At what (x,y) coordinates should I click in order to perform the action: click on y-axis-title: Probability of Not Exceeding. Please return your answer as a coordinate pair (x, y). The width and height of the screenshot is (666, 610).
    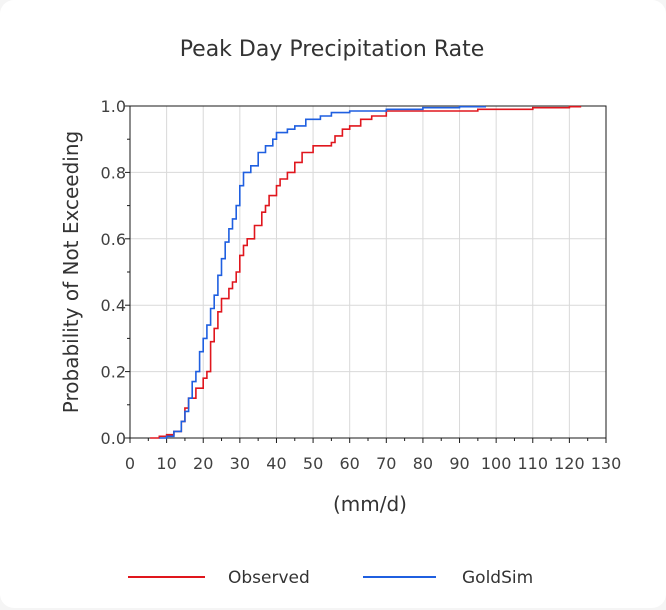
    Looking at the image, I should click on (71, 272).